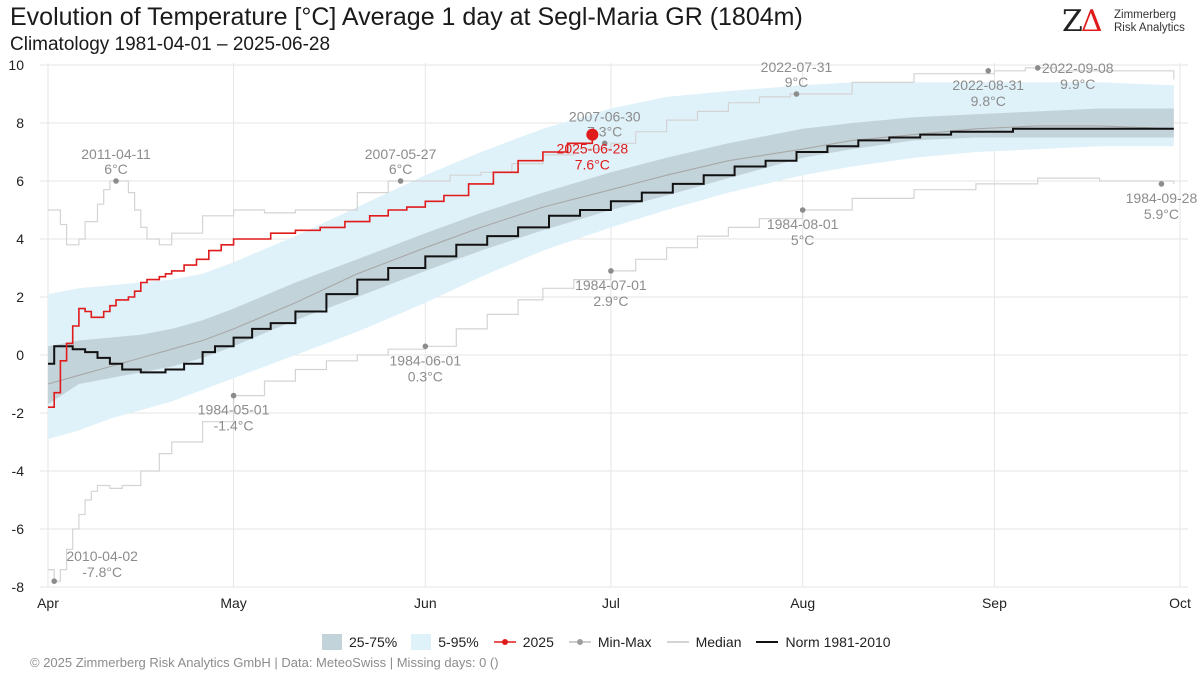 The width and height of the screenshot is (1200, 675). Describe the element at coordinates (767, 642) in the screenshot. I see `legend-symbol-norm` at that location.